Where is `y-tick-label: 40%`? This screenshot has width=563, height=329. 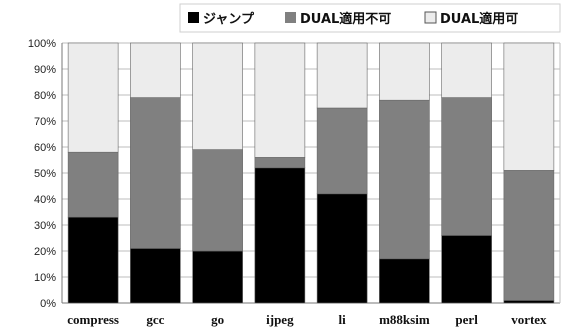
y-tick-label: 40% is located at coordinates (45, 200).